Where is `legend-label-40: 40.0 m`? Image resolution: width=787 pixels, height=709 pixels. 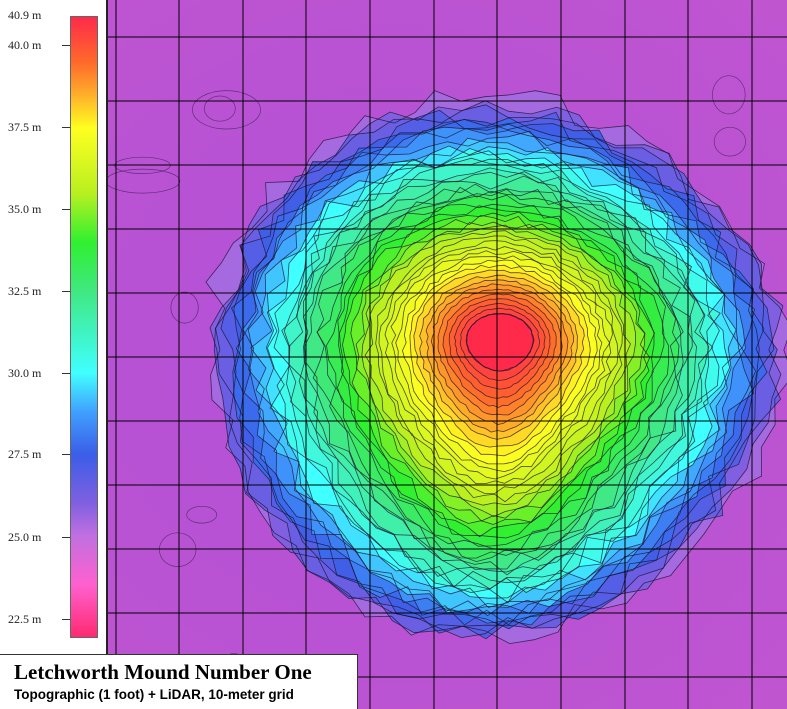 legend-label-40: 40.0 m is located at coordinates (25, 45).